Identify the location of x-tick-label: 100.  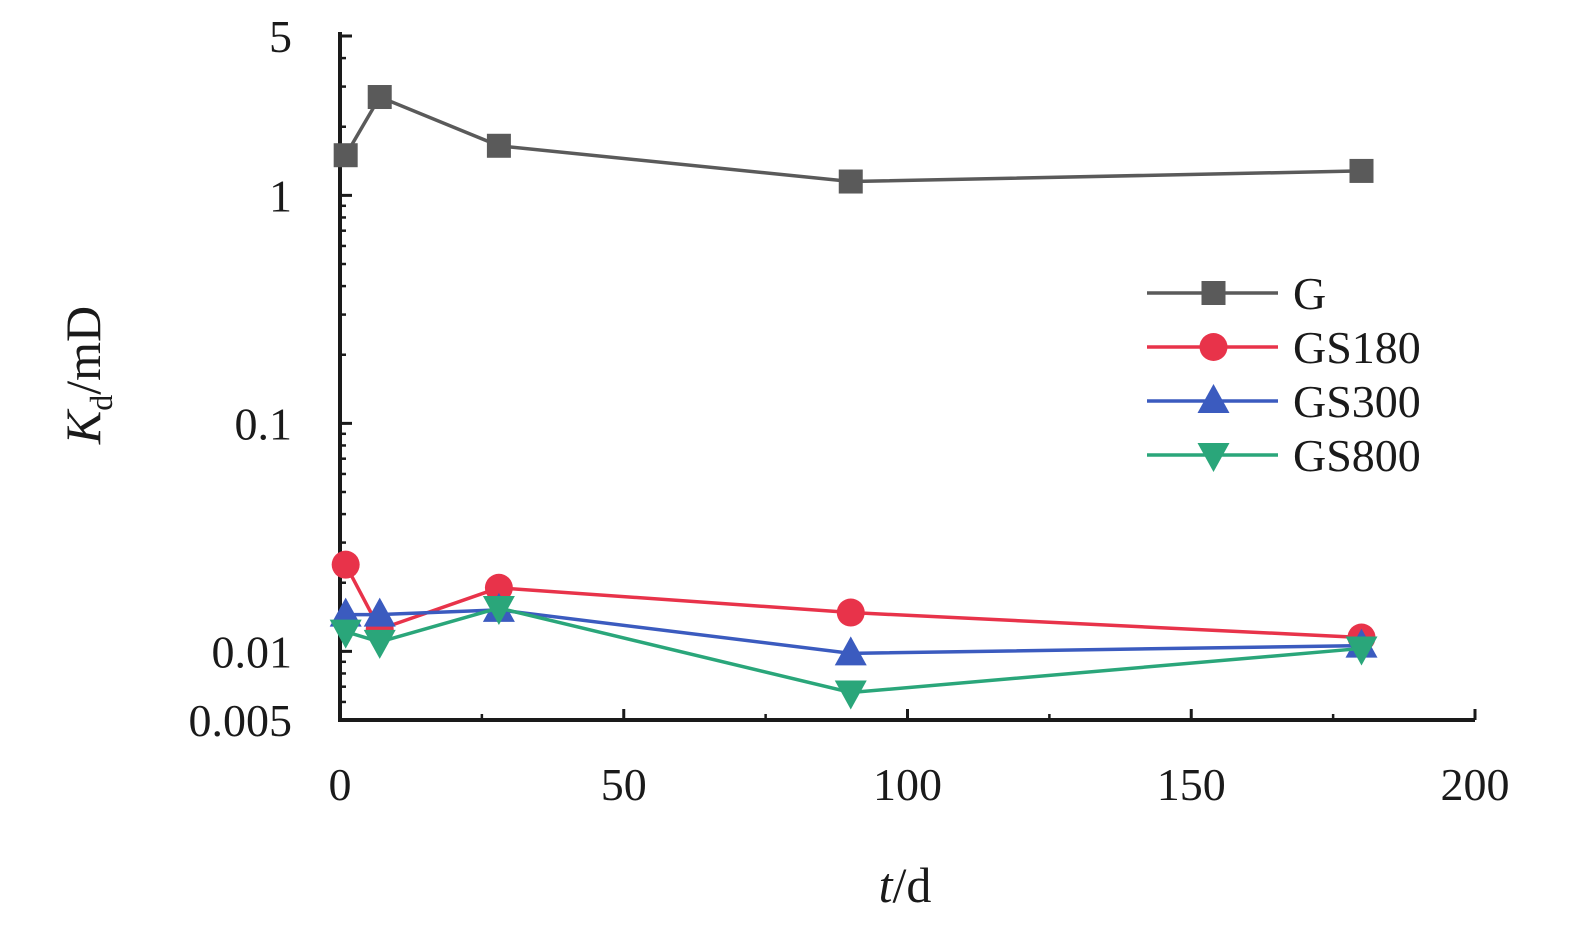
(907, 784).